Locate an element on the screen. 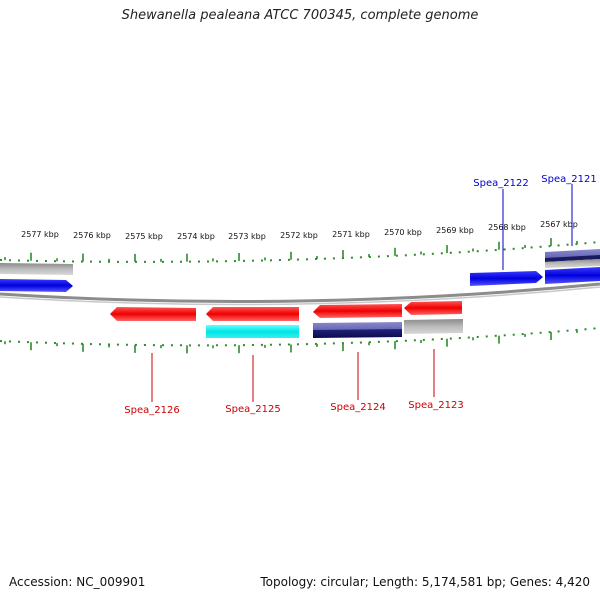 The width and height of the screenshot is (600, 600). gene-label-spea-2121: Spea_2121 is located at coordinates (568, 179).